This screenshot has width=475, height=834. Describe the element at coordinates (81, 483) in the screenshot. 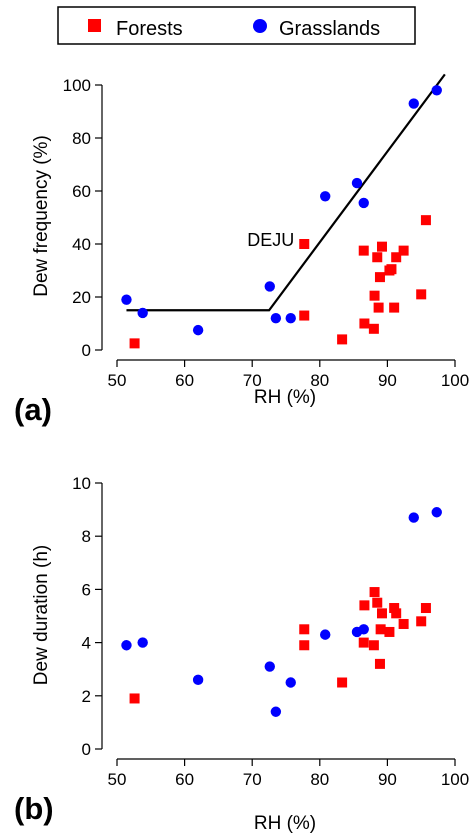

I see `y-tick-label-b: 10` at that location.